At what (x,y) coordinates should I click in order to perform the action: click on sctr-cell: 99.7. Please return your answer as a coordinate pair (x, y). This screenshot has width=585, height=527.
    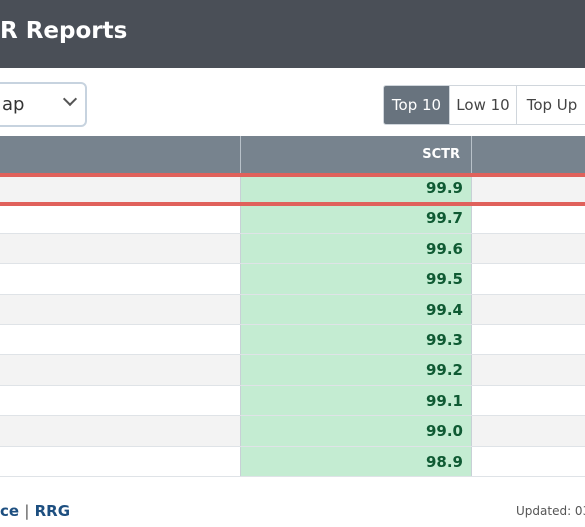
    Looking at the image, I should click on (356, 218).